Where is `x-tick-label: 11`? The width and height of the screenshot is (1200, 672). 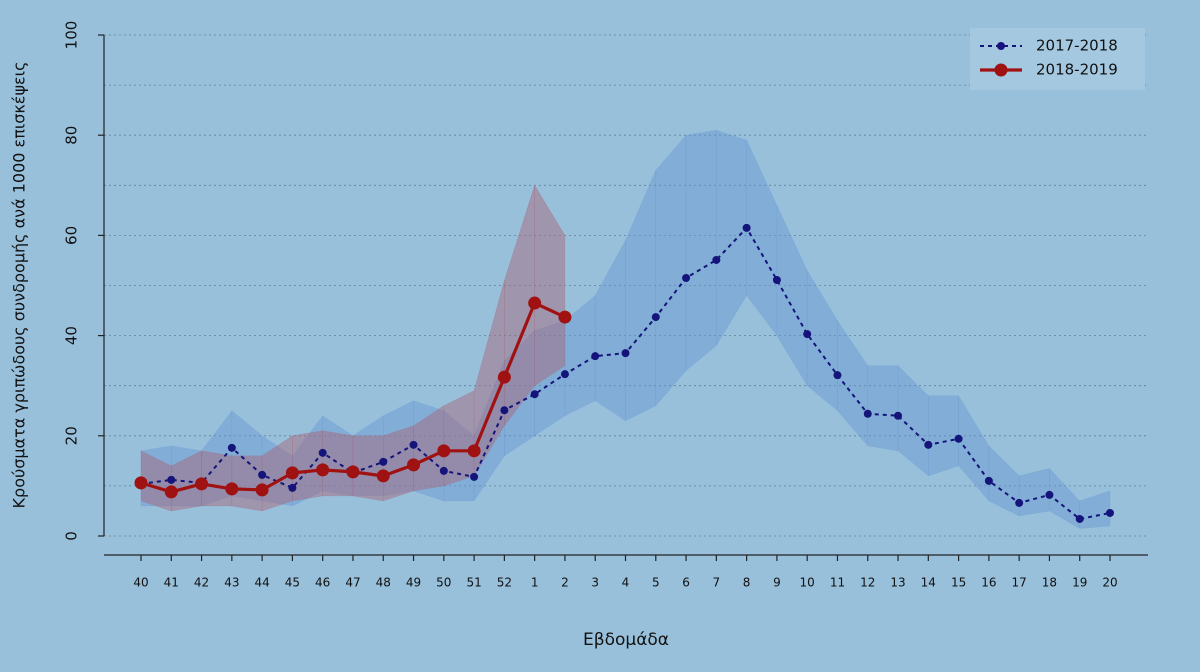
x-tick-label: 11 is located at coordinates (837, 583).